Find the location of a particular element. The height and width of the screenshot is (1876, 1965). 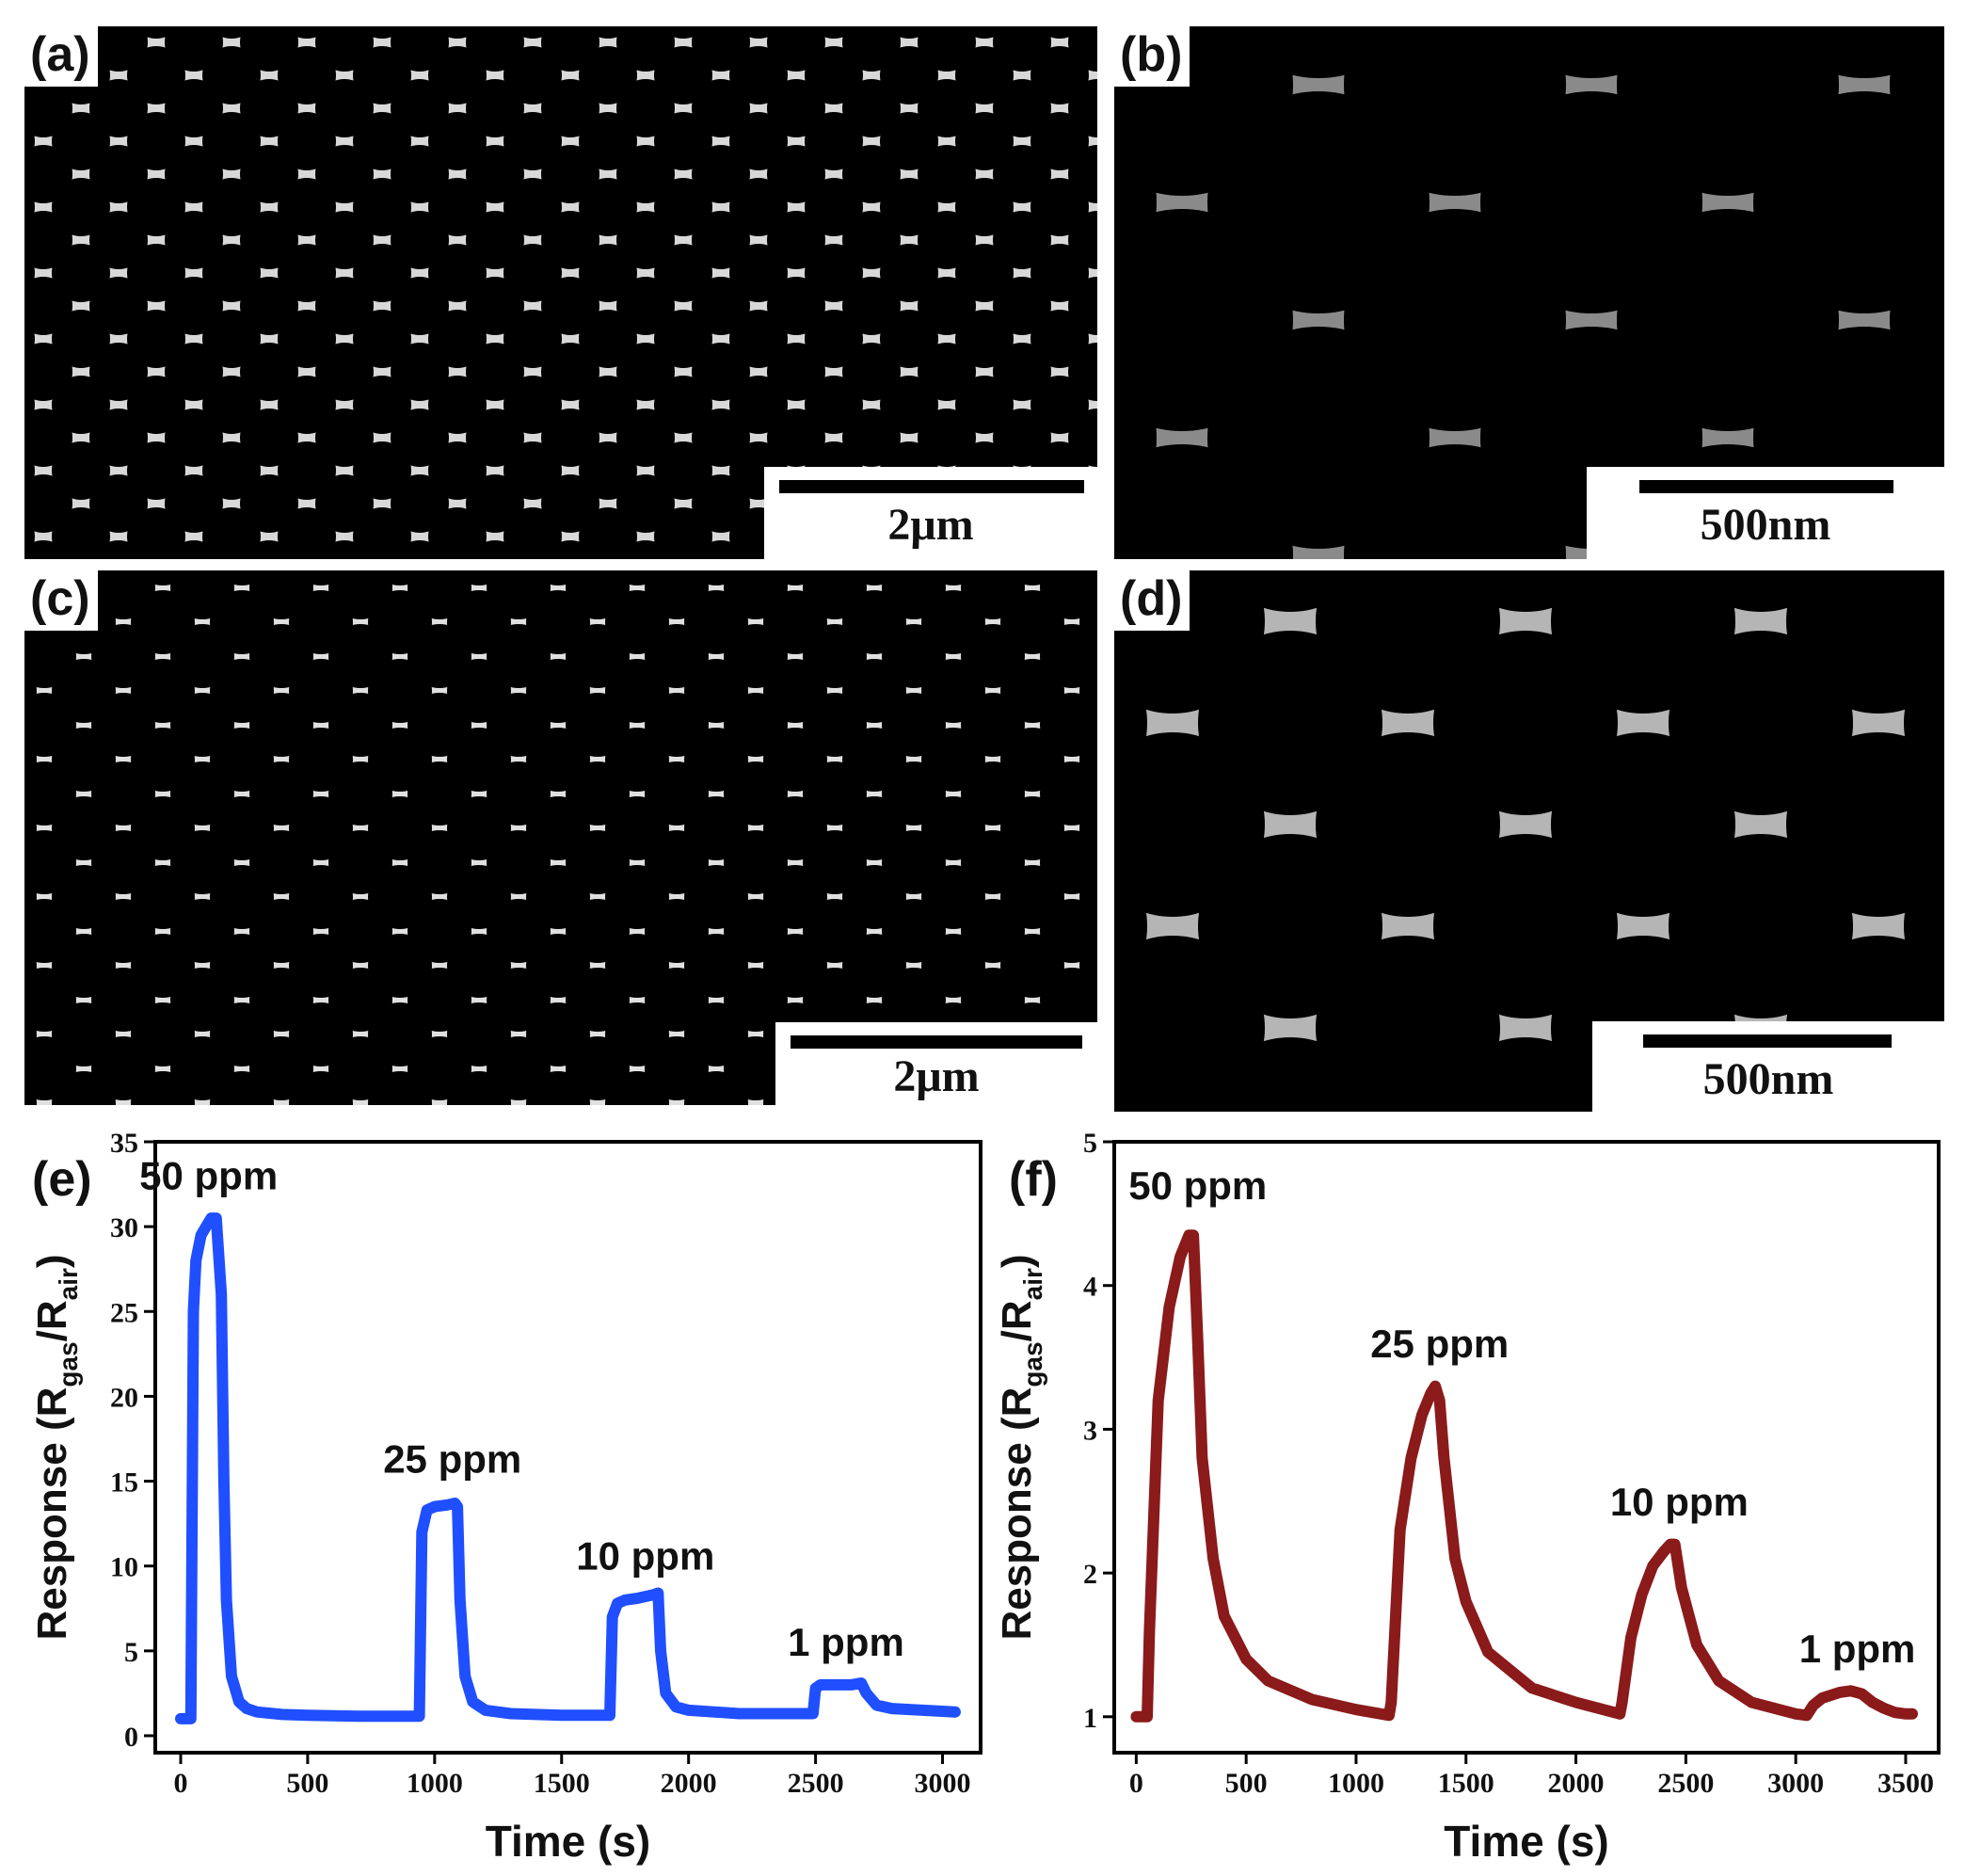

x-tick-label-e: 2500 is located at coordinates (816, 1783).